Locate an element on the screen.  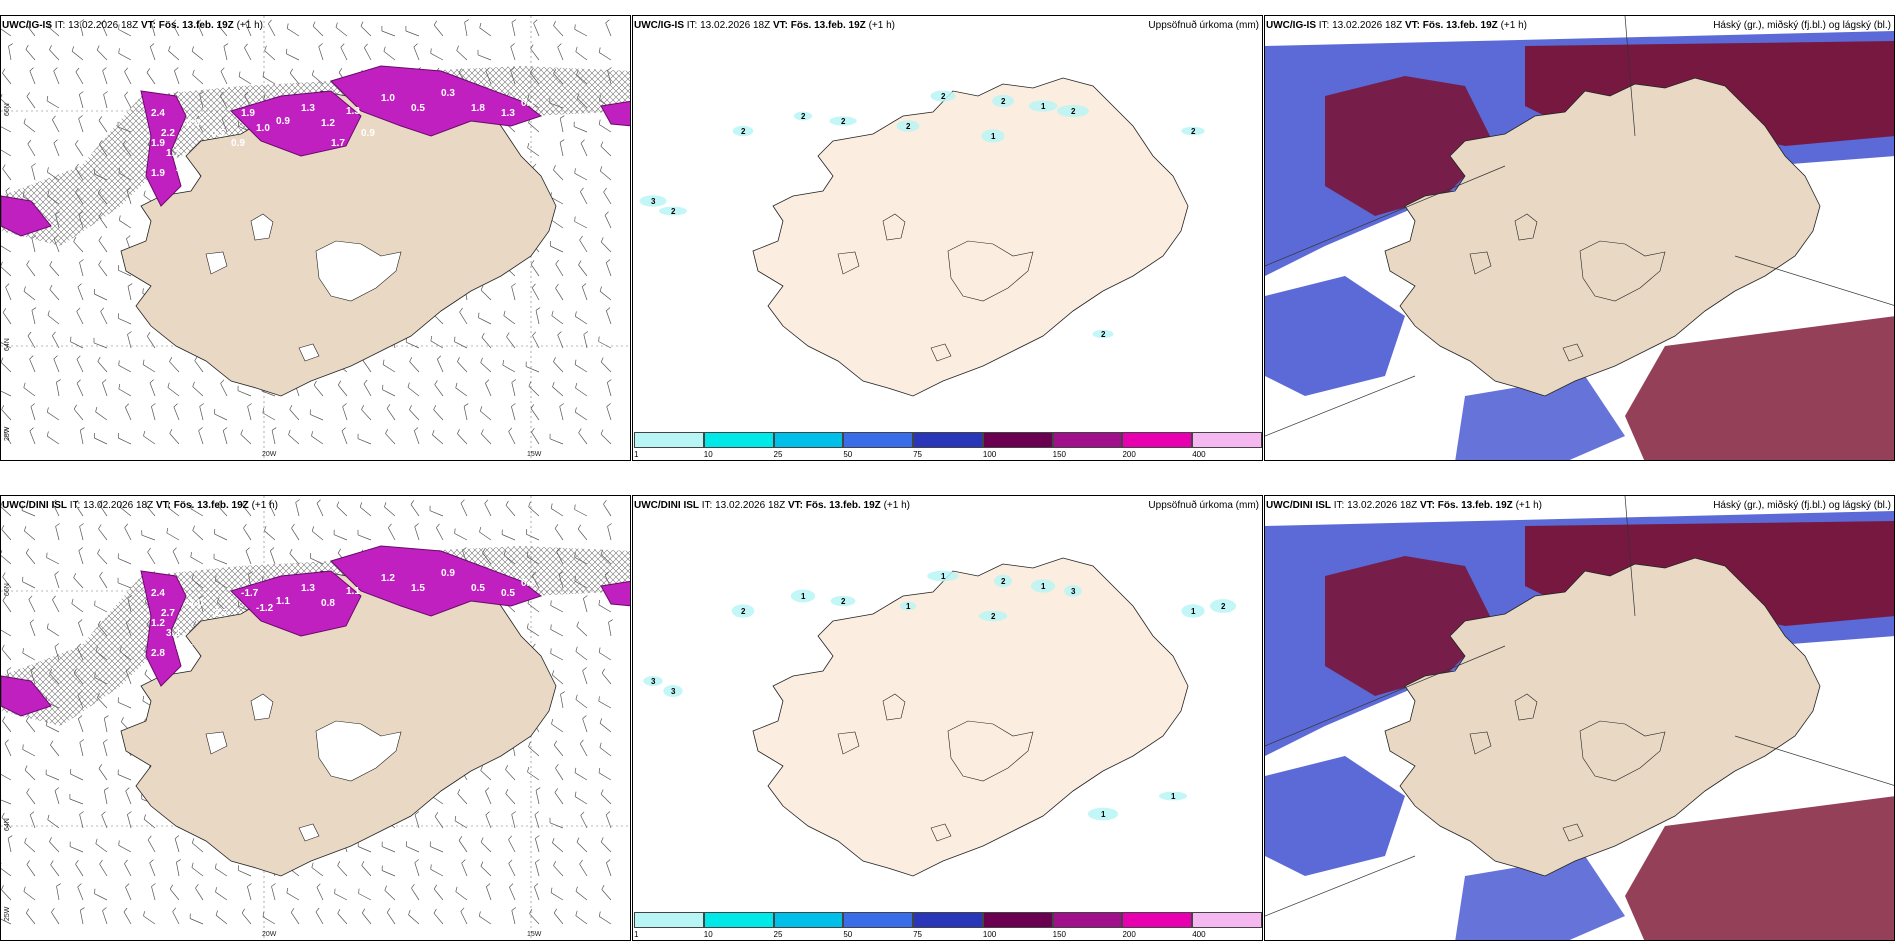
precip-value-label: 1.0 is located at coordinates (263, 128).